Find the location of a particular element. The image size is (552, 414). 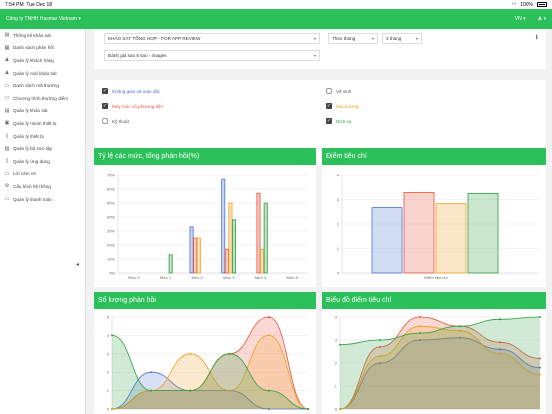

sidebar-item-label: Quản lý thanh toán is located at coordinates (32, 199).